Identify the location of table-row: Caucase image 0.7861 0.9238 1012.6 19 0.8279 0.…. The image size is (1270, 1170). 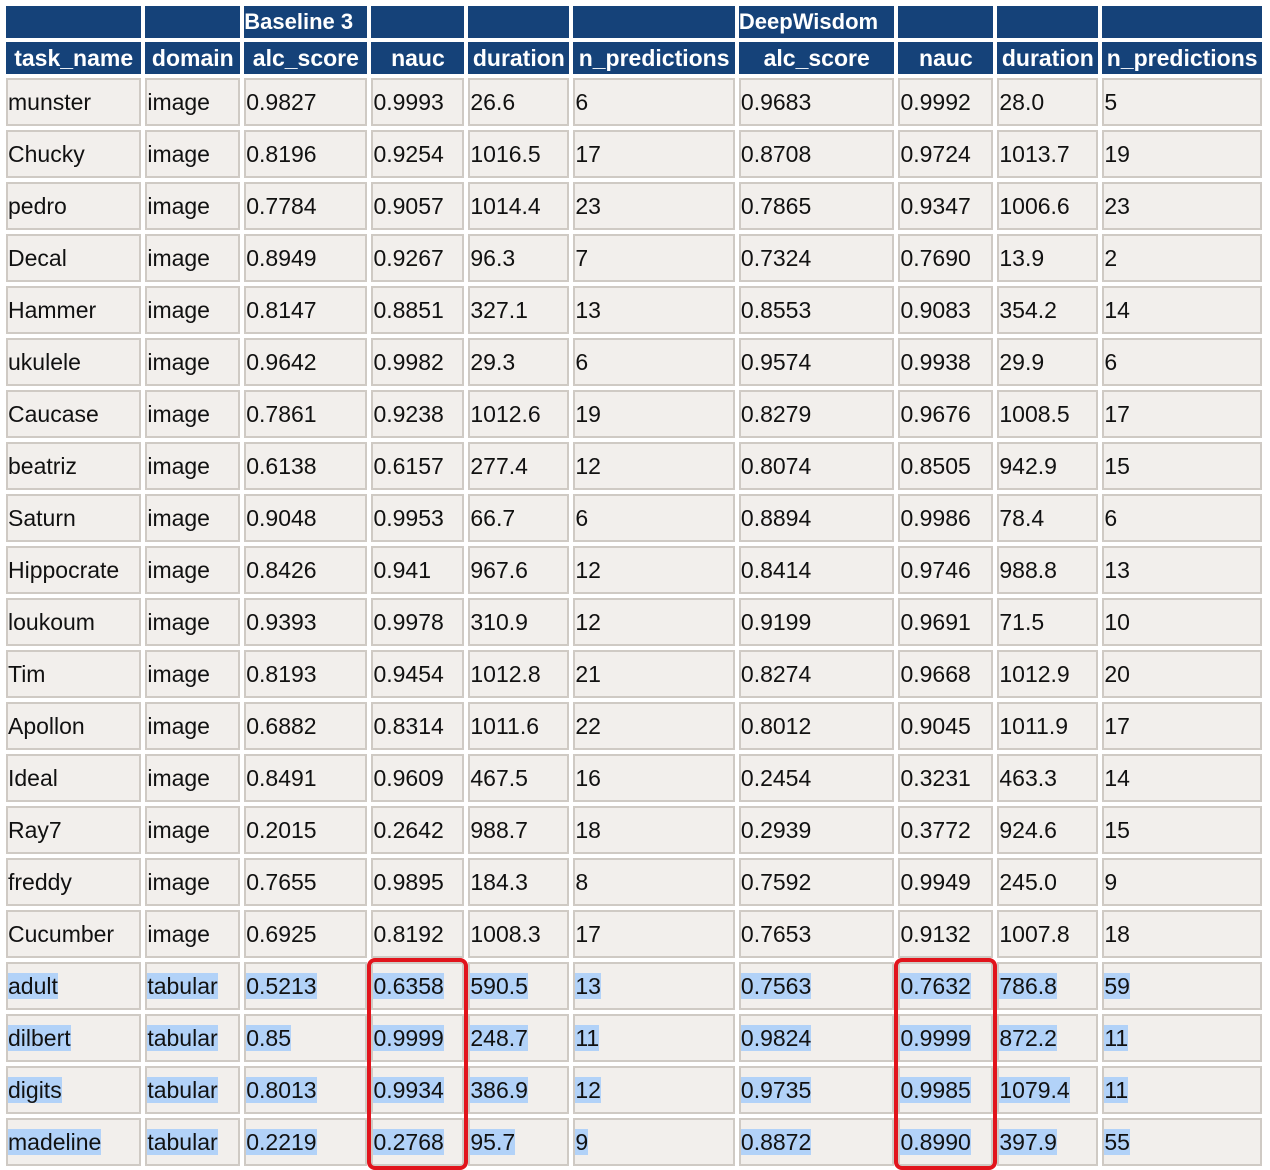
(634, 414).